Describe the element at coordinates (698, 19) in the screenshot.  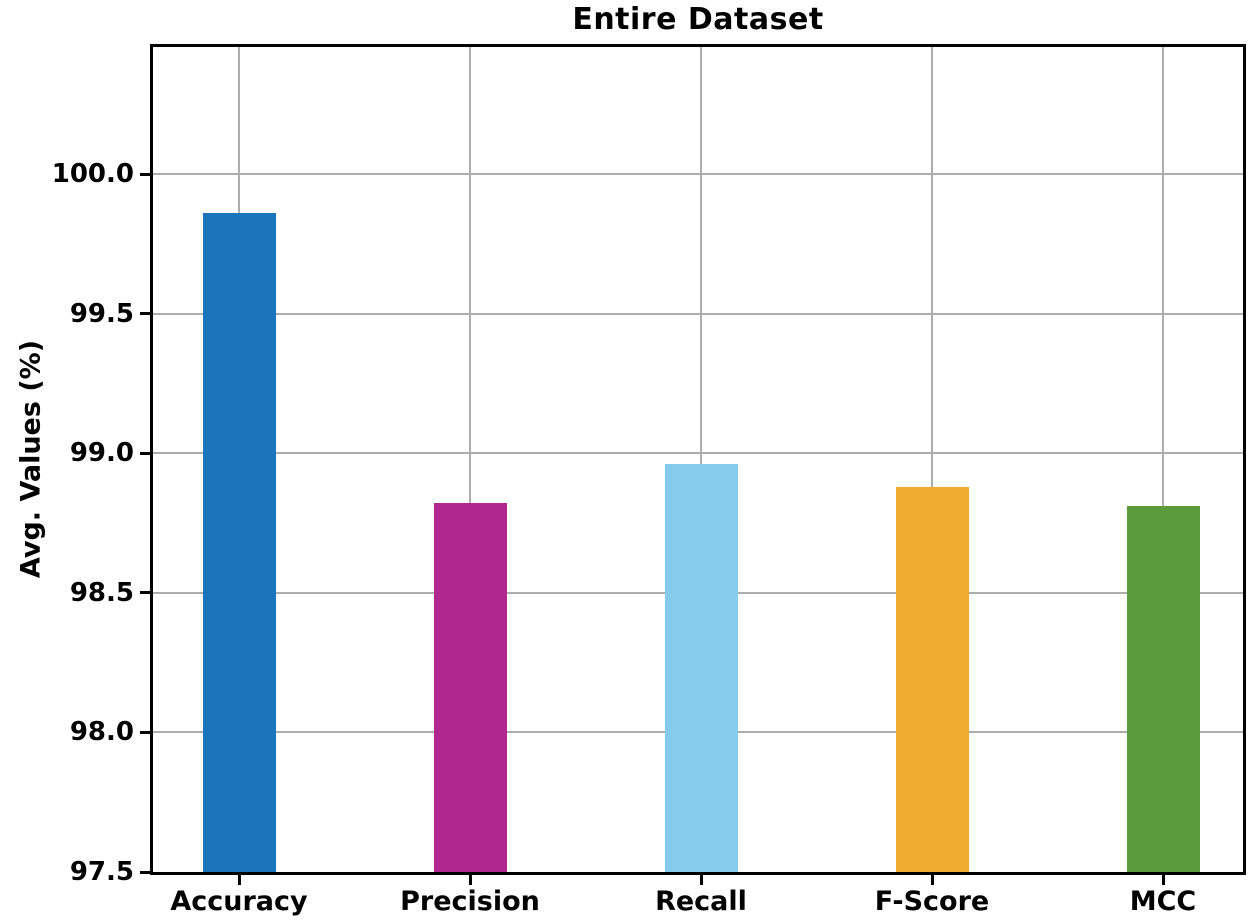
I see `chart-title: Entire Dataset` at that location.